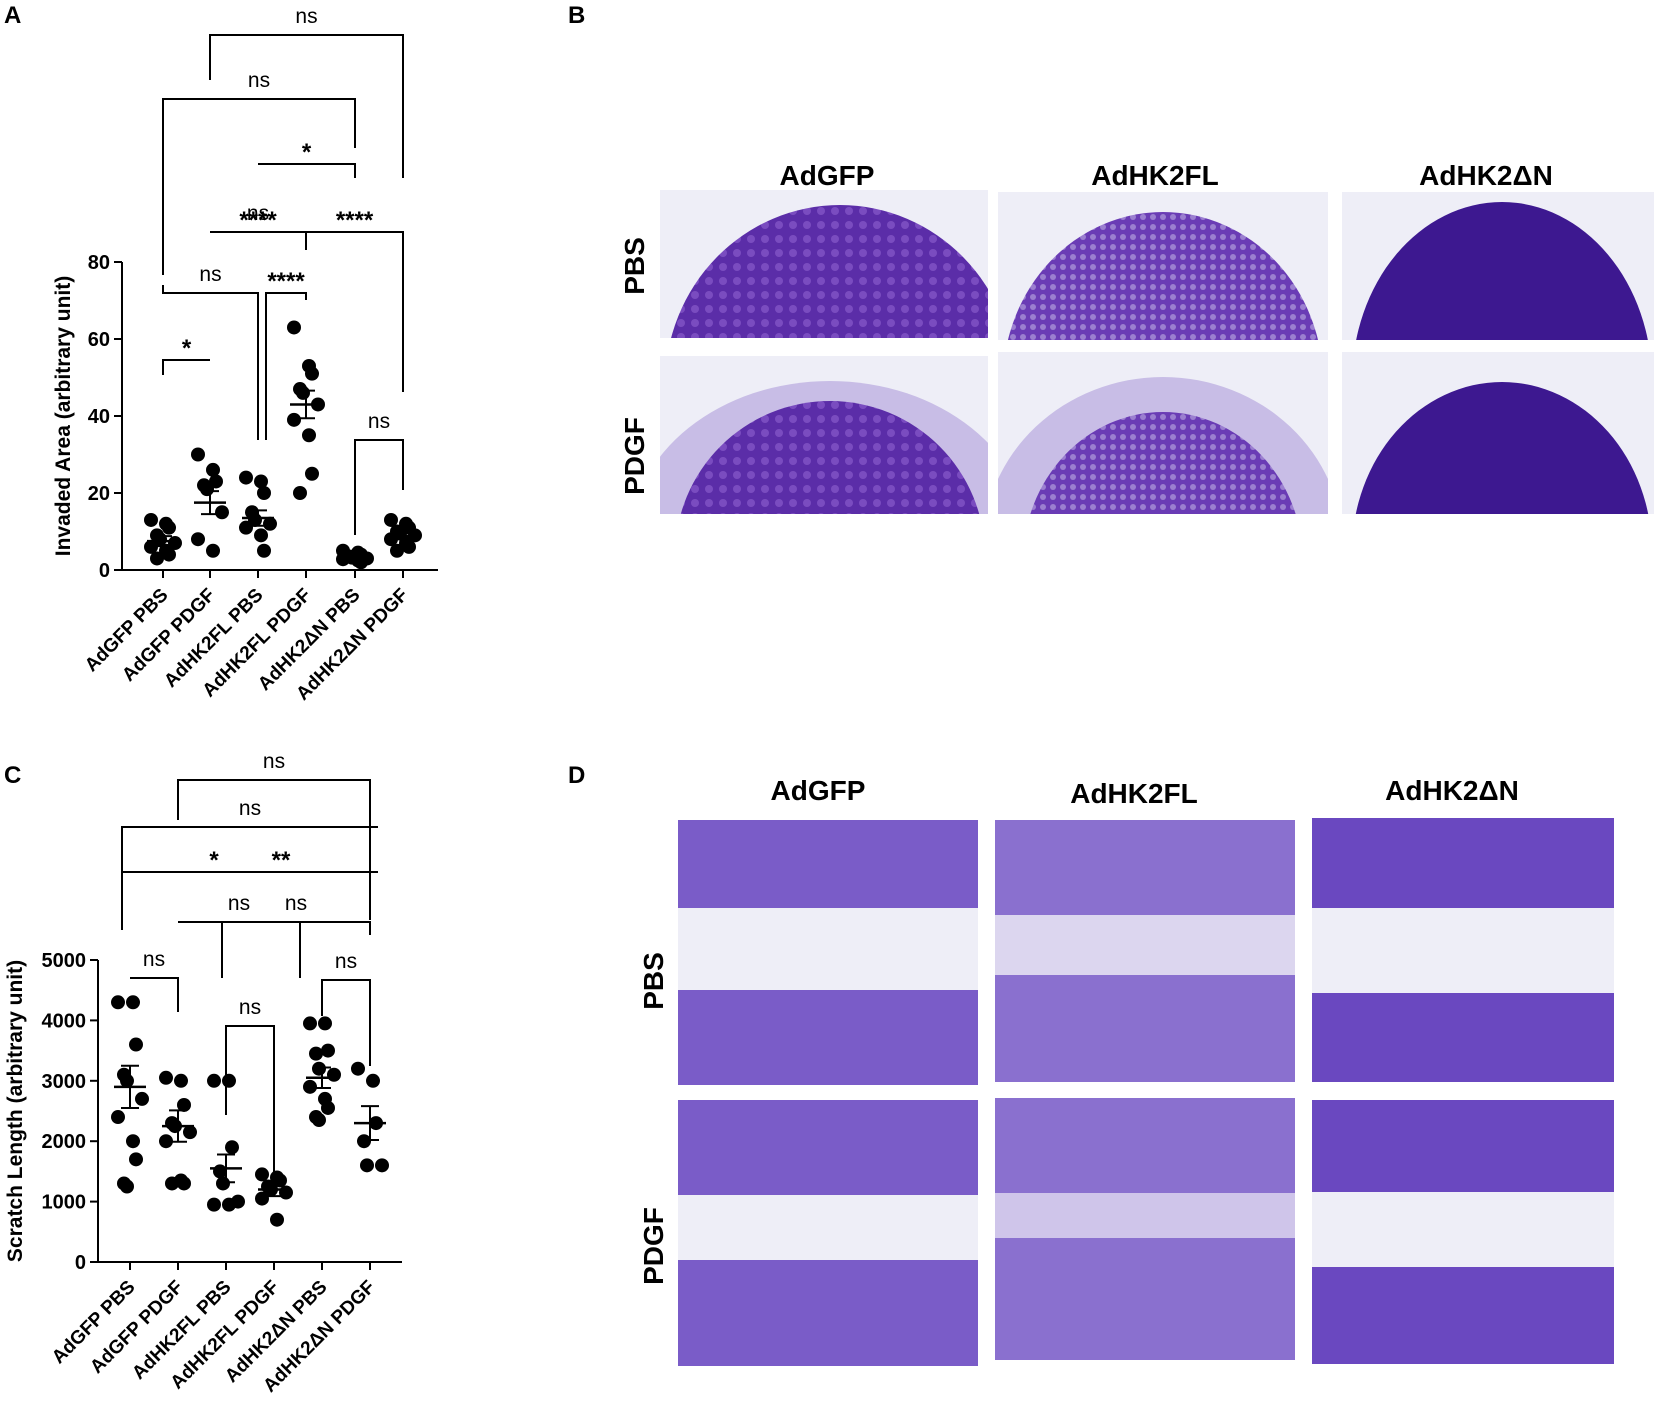  I want to click on panel-b-col-head: AdHK2ΔN, so click(1486, 175).